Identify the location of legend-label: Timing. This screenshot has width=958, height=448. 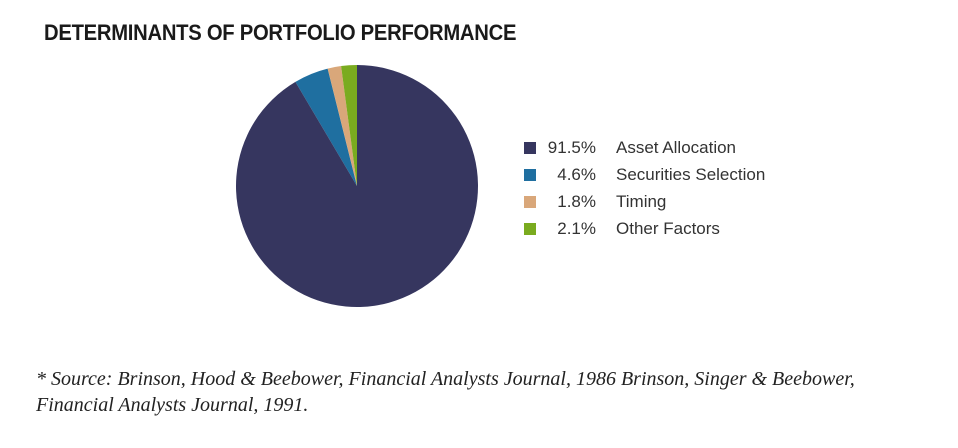
(641, 201).